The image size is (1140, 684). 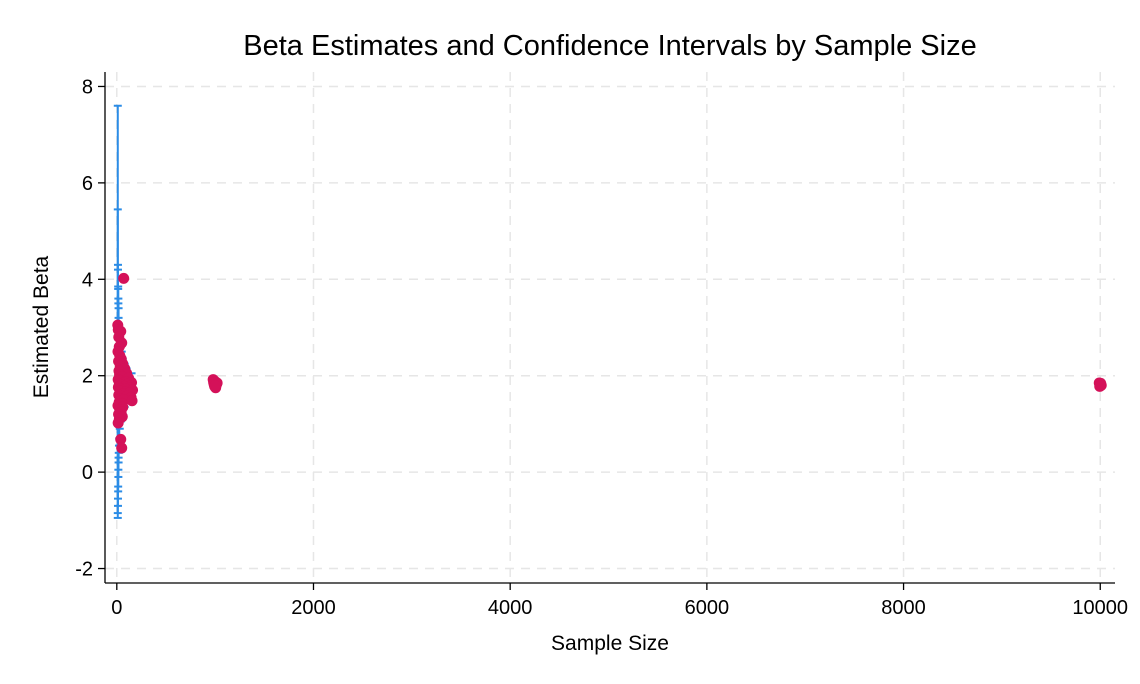 I want to click on x-tick-label: 4000, so click(x=510, y=608).